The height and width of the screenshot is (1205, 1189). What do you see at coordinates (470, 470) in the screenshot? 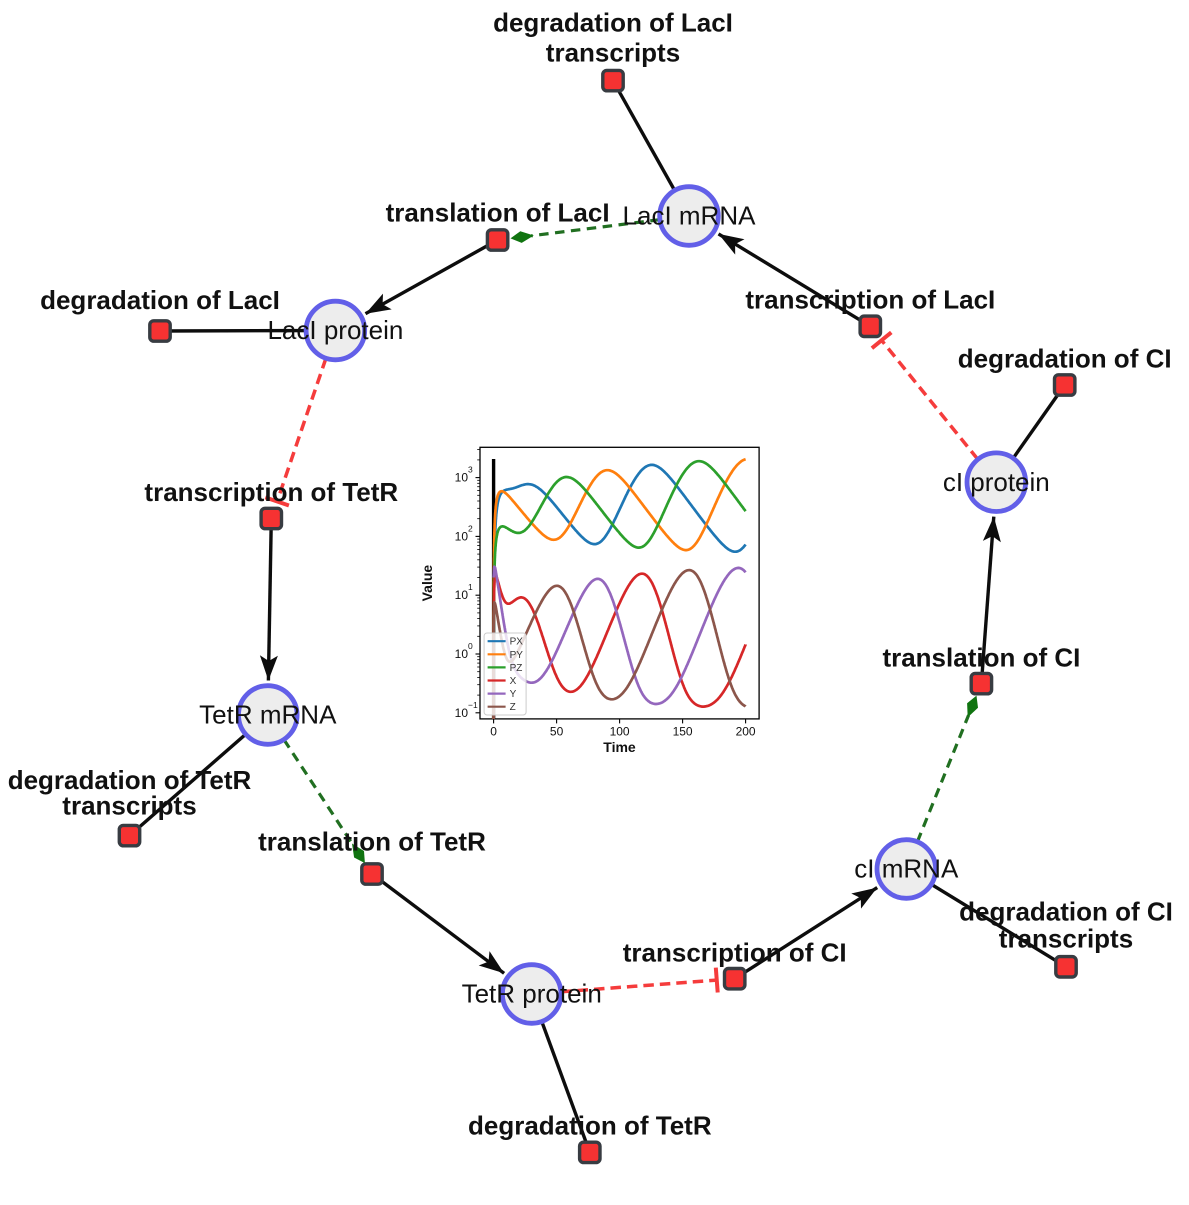
I see `svg-text: 3` at bounding box center [470, 470].